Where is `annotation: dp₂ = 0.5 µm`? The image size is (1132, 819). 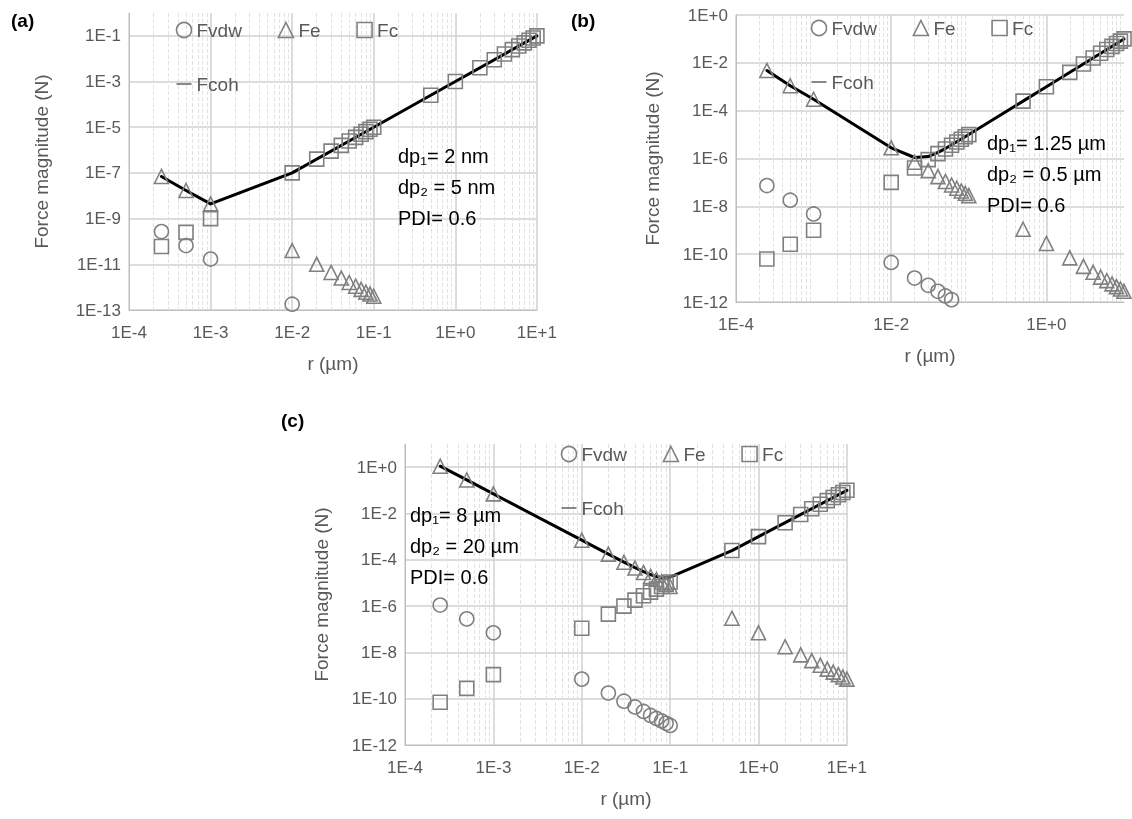 annotation: dp₂ = 0.5 µm is located at coordinates (1044, 174).